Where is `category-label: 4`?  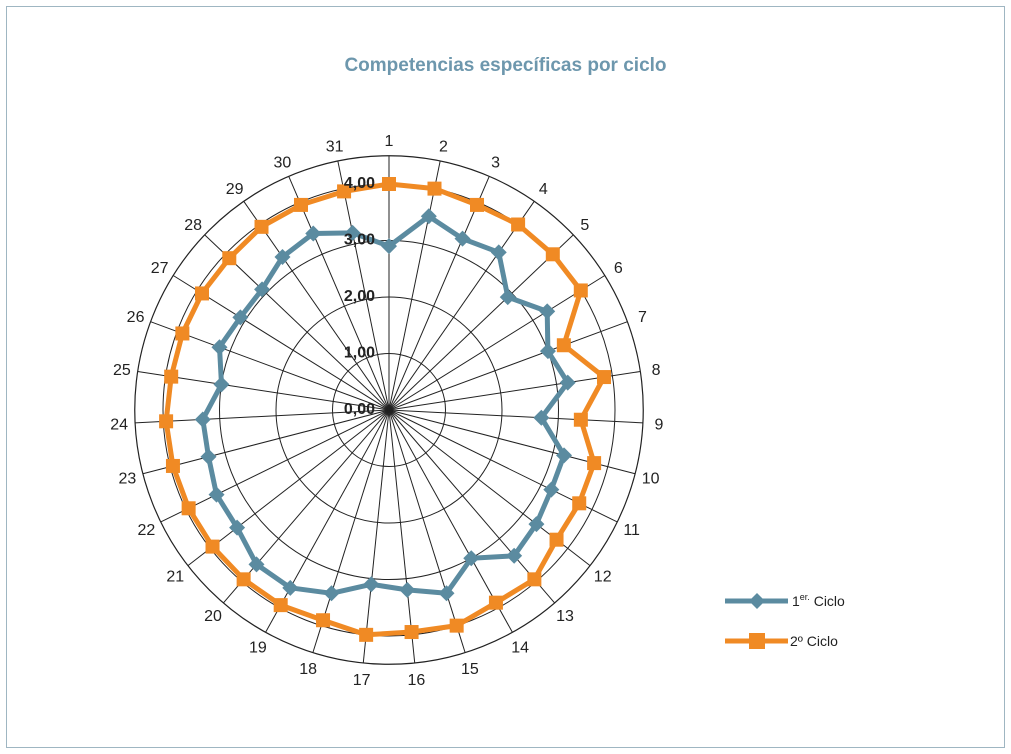 category-label: 4 is located at coordinates (543, 189).